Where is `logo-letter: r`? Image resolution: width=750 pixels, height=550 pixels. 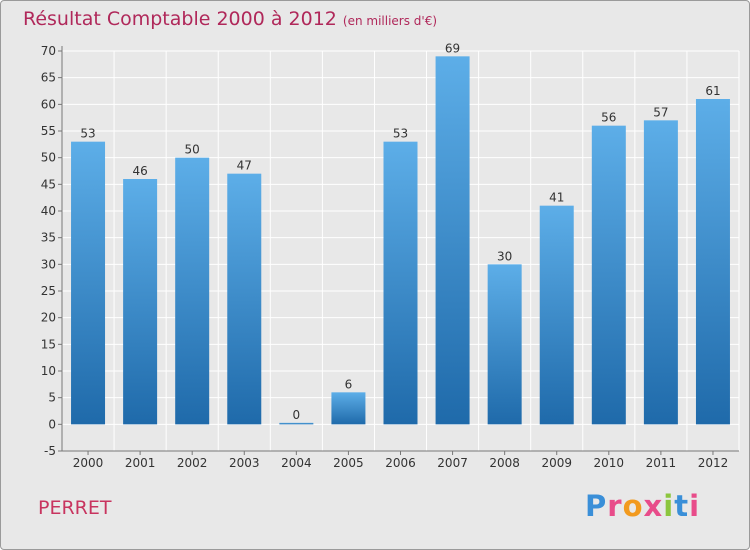 logo-letter: r is located at coordinates (615, 506).